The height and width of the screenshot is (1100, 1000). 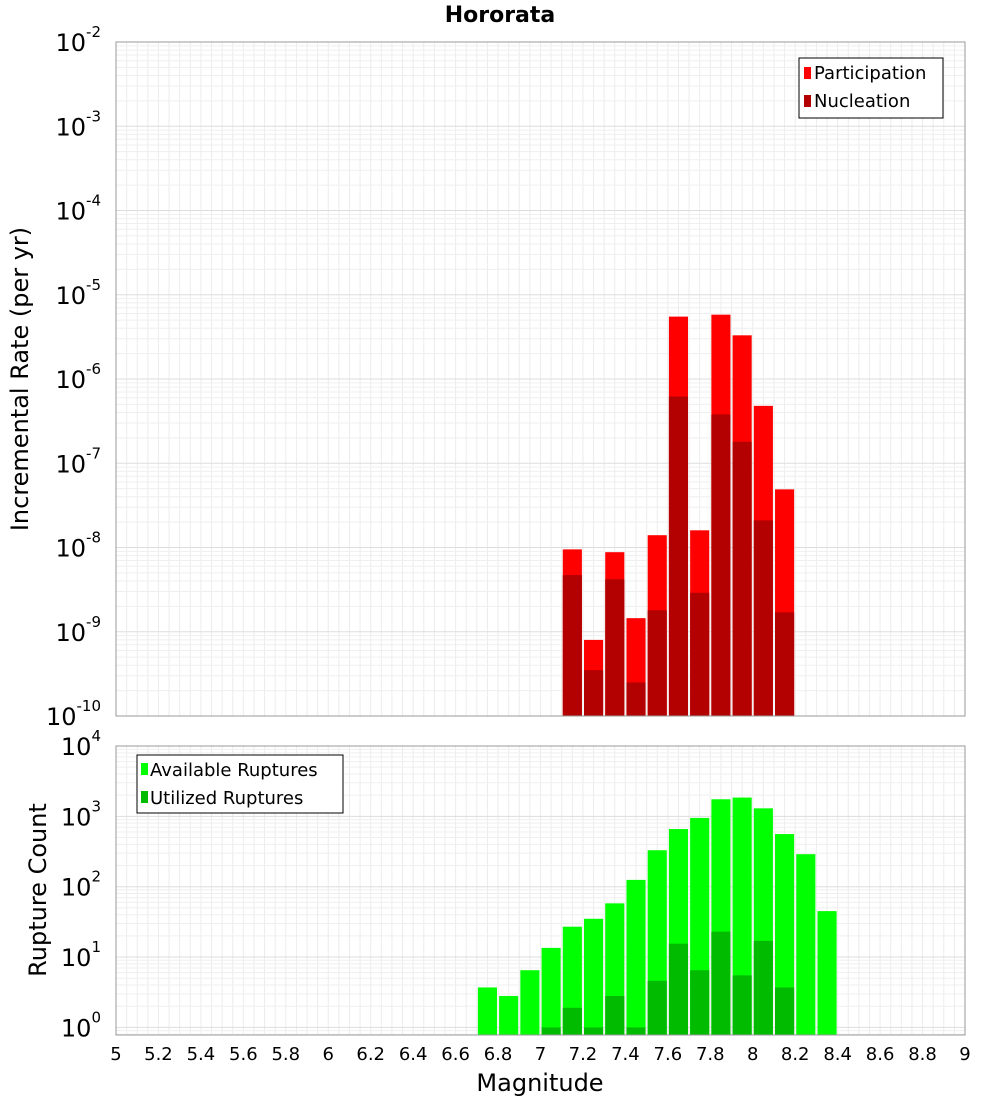 I want to click on legend-swatch-utilized-ruptures, so click(x=144, y=797).